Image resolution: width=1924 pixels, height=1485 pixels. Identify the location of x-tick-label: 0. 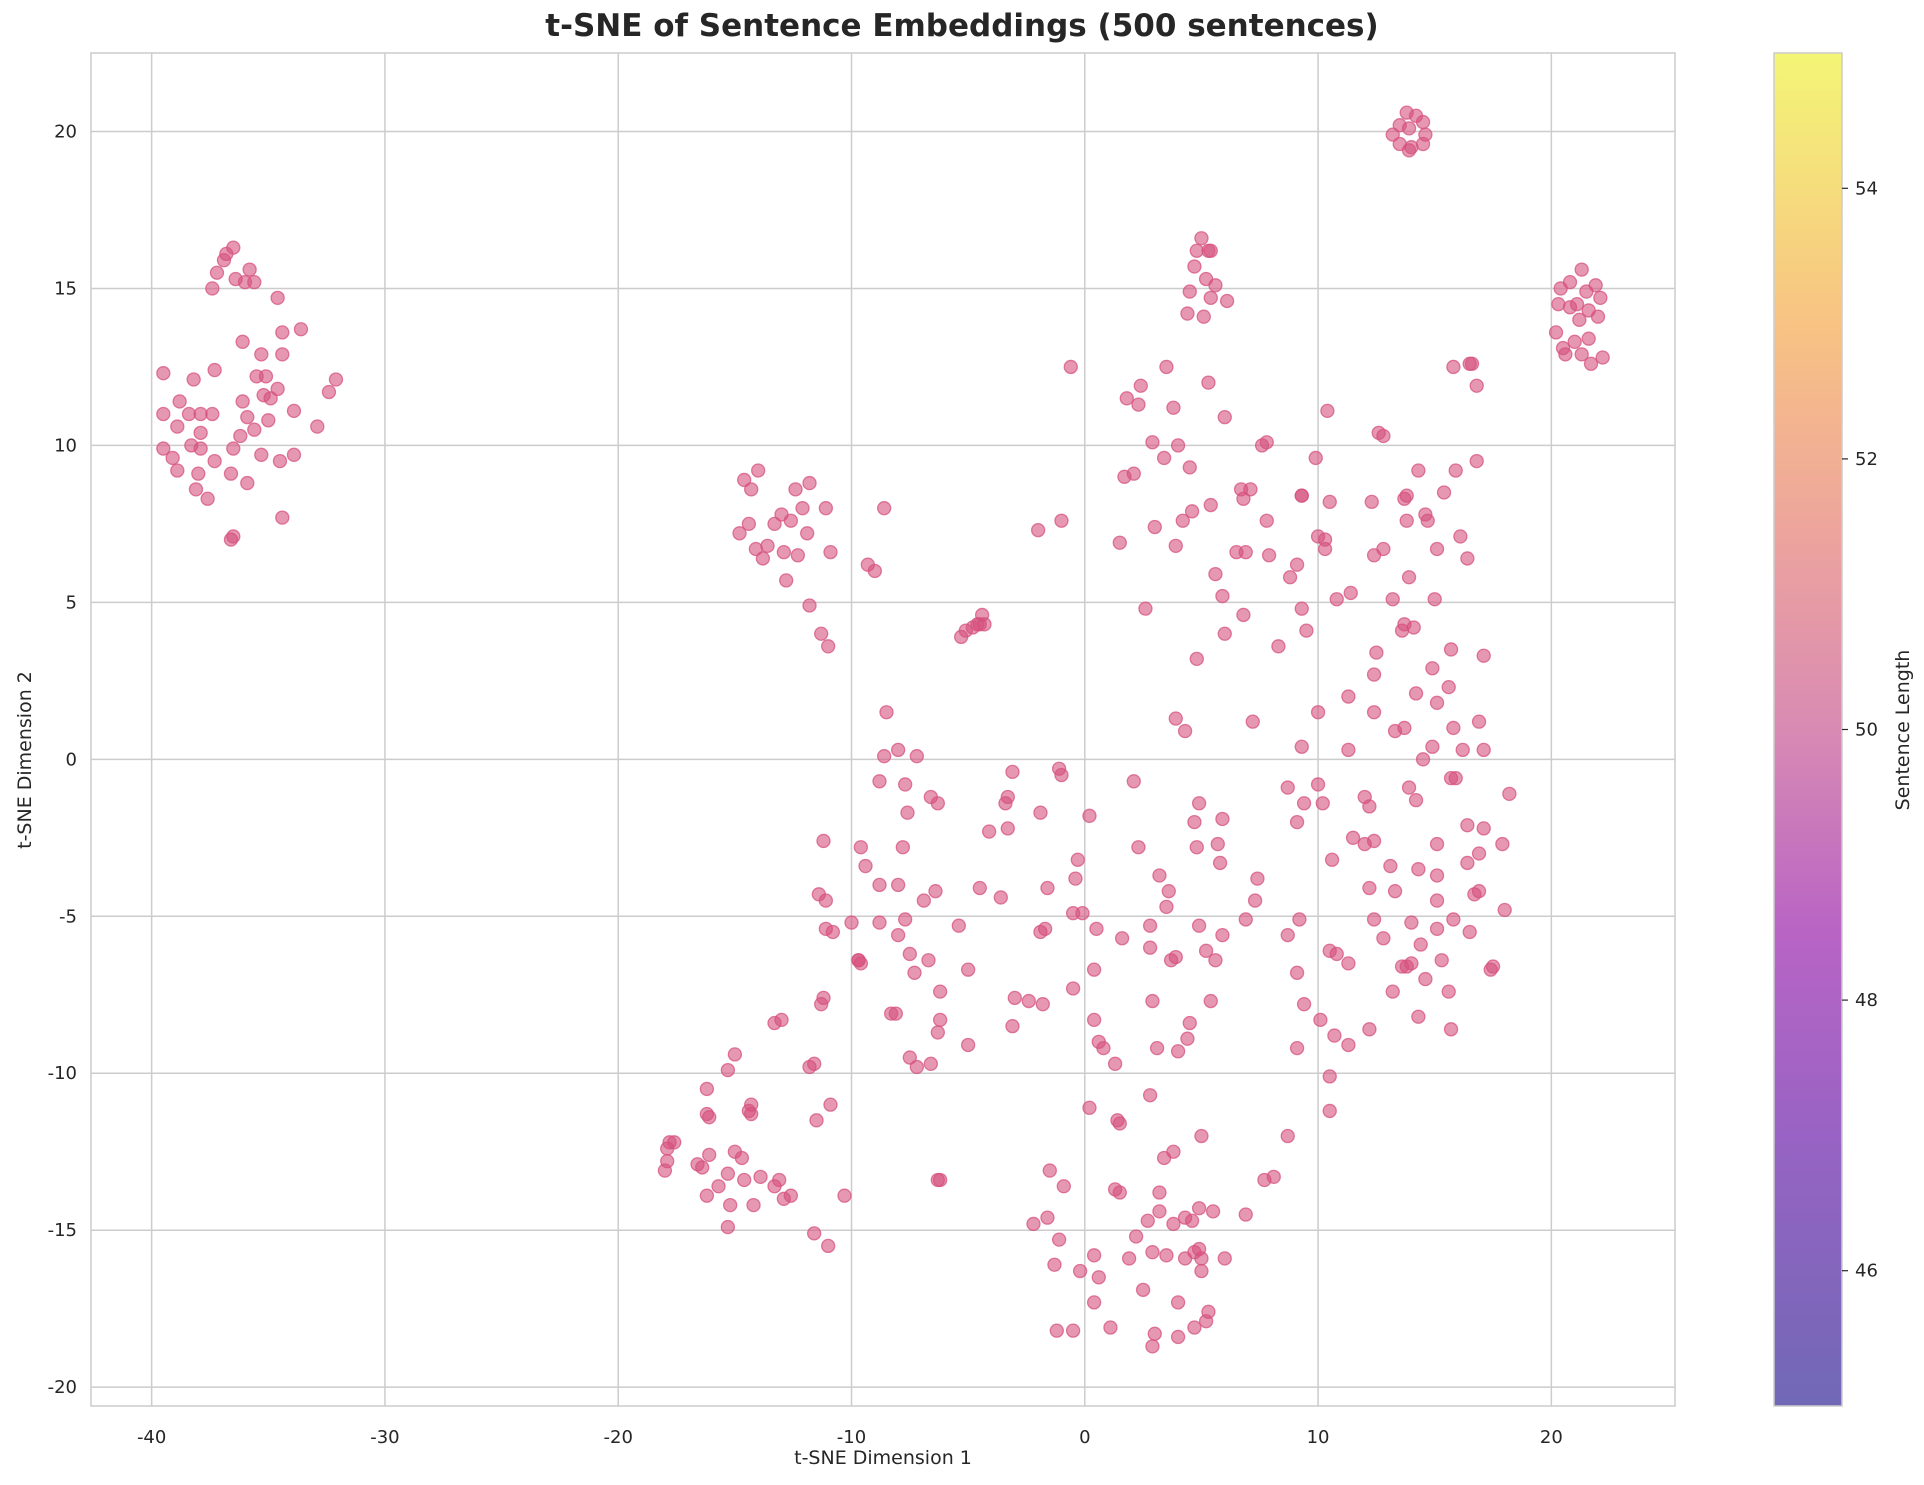
(1084, 1437).